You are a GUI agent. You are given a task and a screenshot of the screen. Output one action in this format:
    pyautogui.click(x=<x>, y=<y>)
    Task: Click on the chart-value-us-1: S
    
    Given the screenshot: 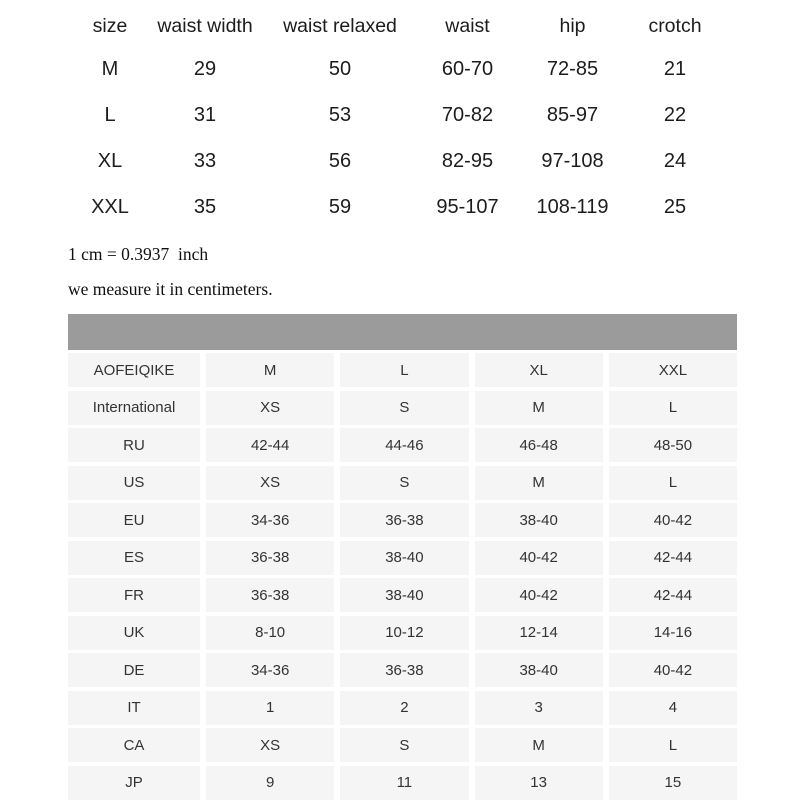 What is the action you would take?
    pyautogui.click(x=404, y=482)
    